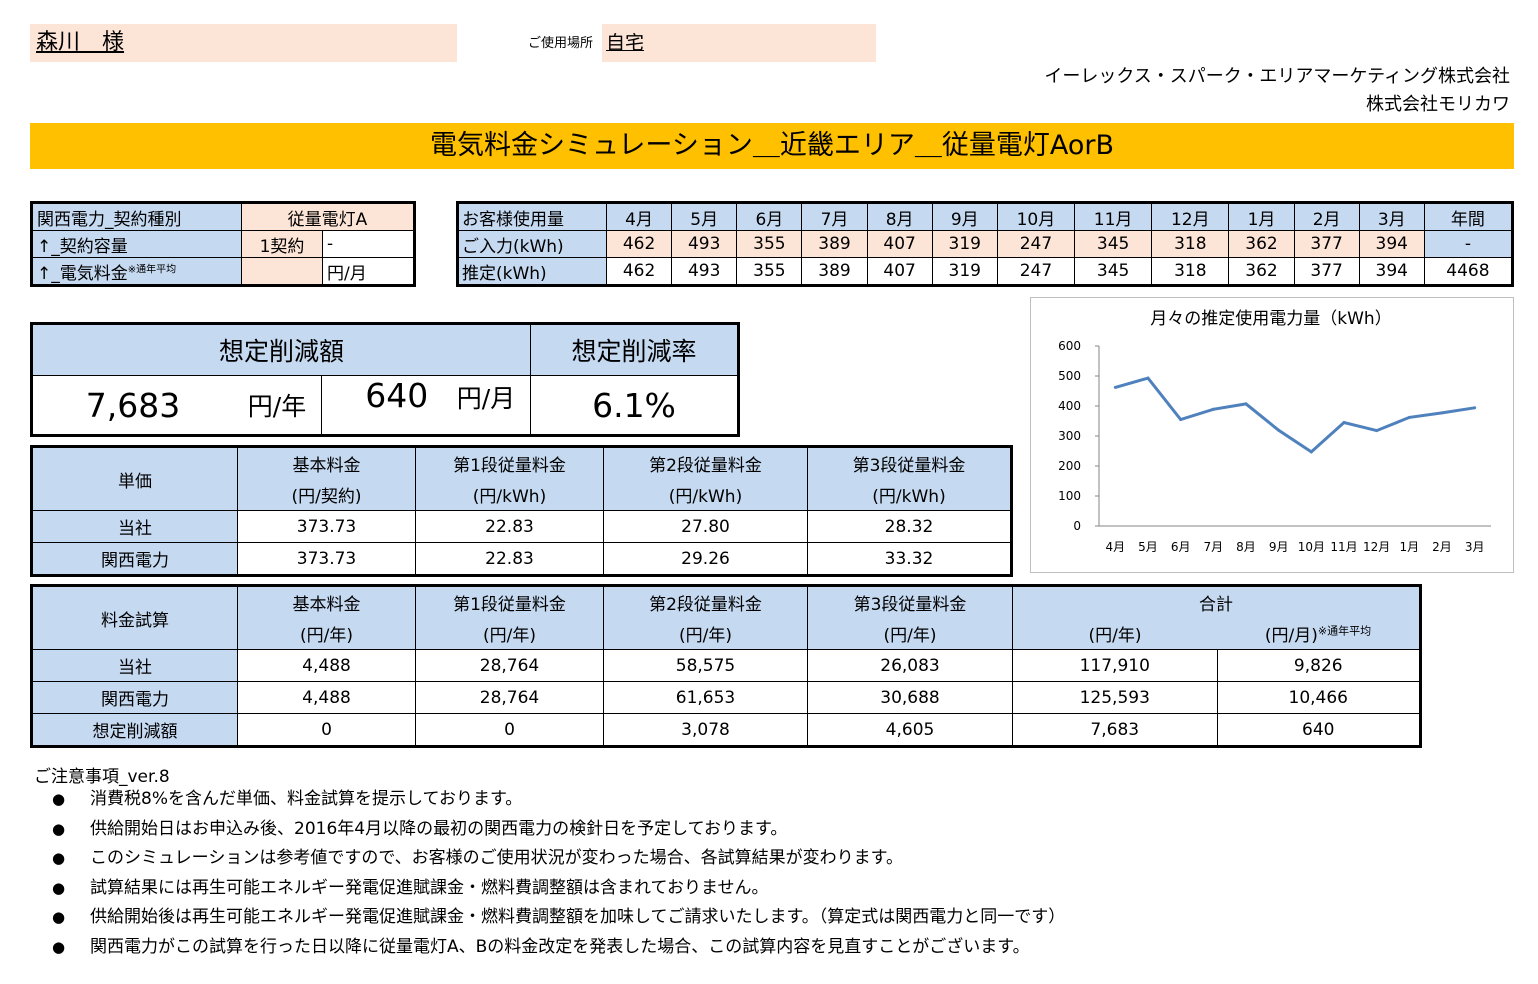 The width and height of the screenshot is (1538, 984). What do you see at coordinates (326, 462) in the screenshot?
I see `unit-price-col-name: 基本料金` at bounding box center [326, 462].